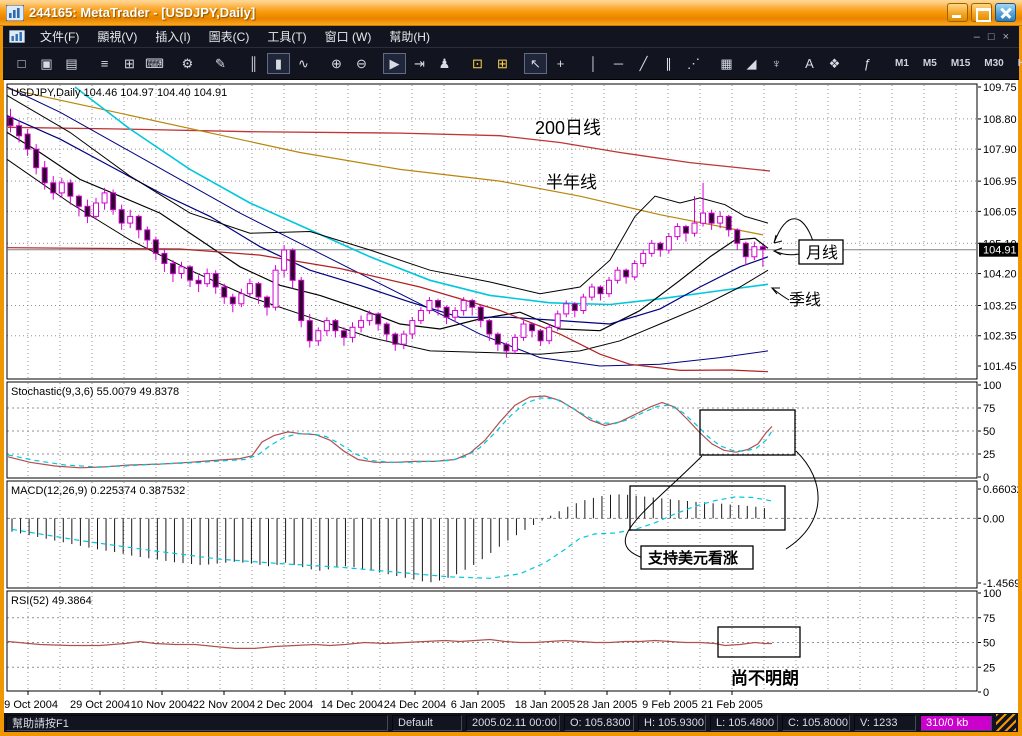 This screenshot has height=736, width=1022. I want to click on grid-button: ▦, so click(726, 63).